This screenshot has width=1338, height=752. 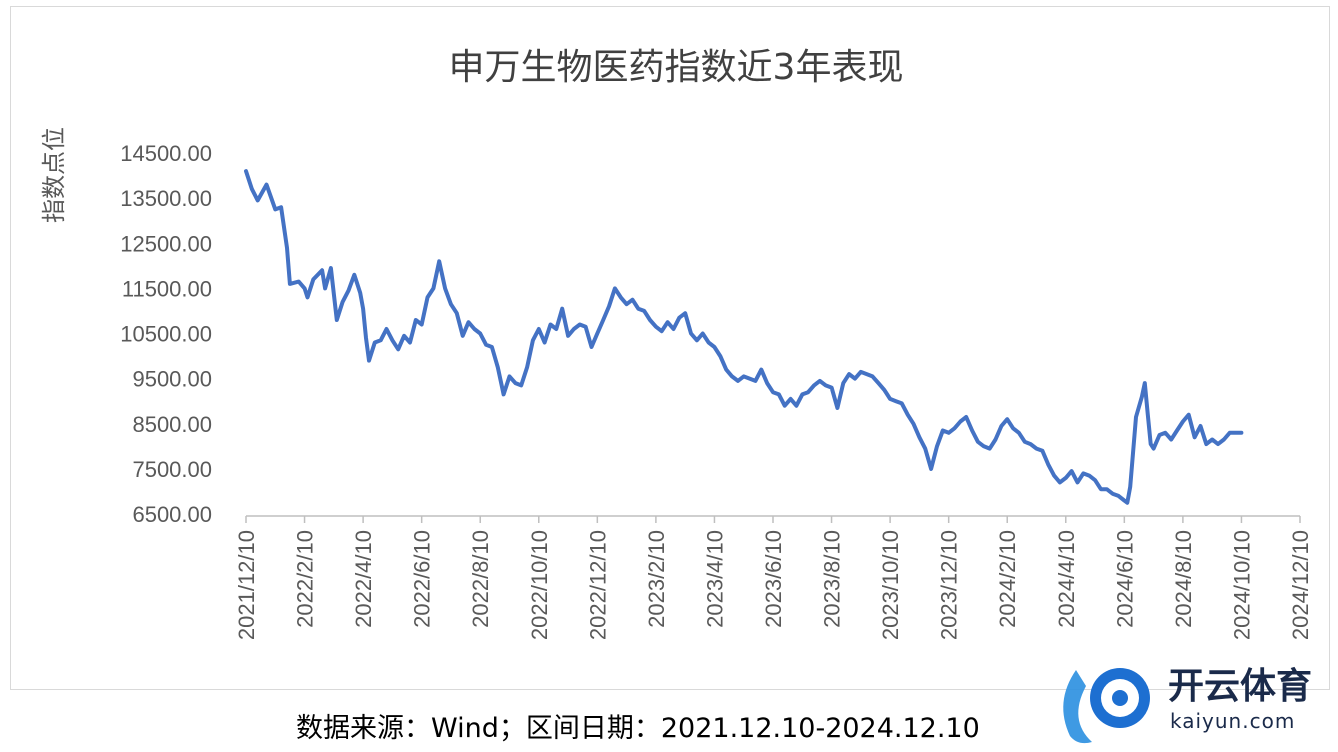 What do you see at coordinates (1232, 721) in the screenshot?
I see `brand-name-en: kaiyun.com` at bounding box center [1232, 721].